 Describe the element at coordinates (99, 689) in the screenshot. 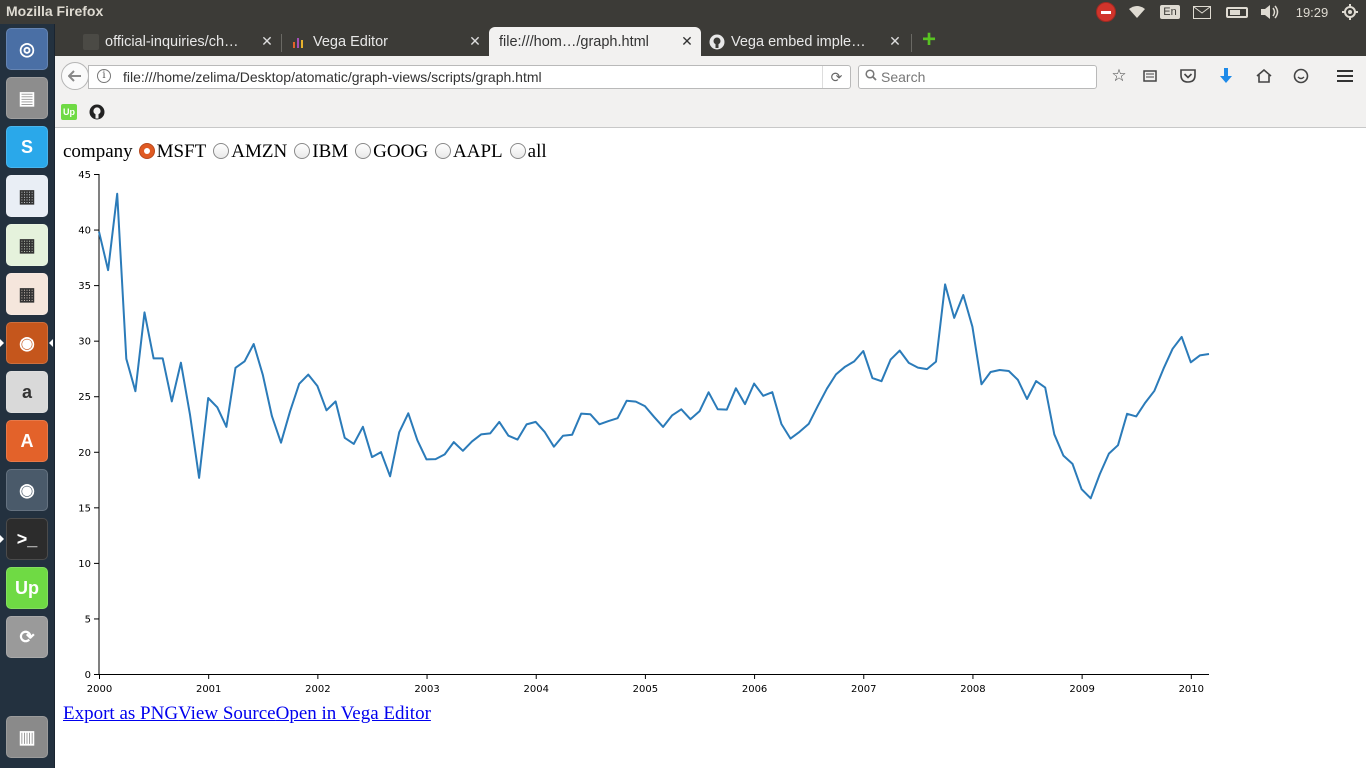

I see `x-tick-label: 2000` at that location.